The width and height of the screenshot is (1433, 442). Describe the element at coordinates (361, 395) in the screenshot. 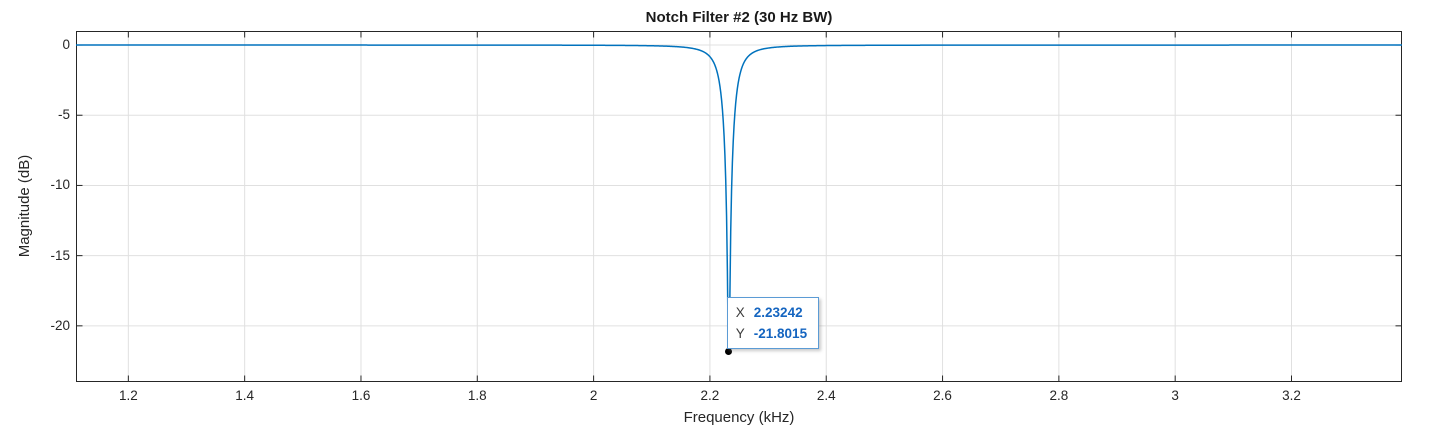

I see `x-tick-label: 1.6` at that location.